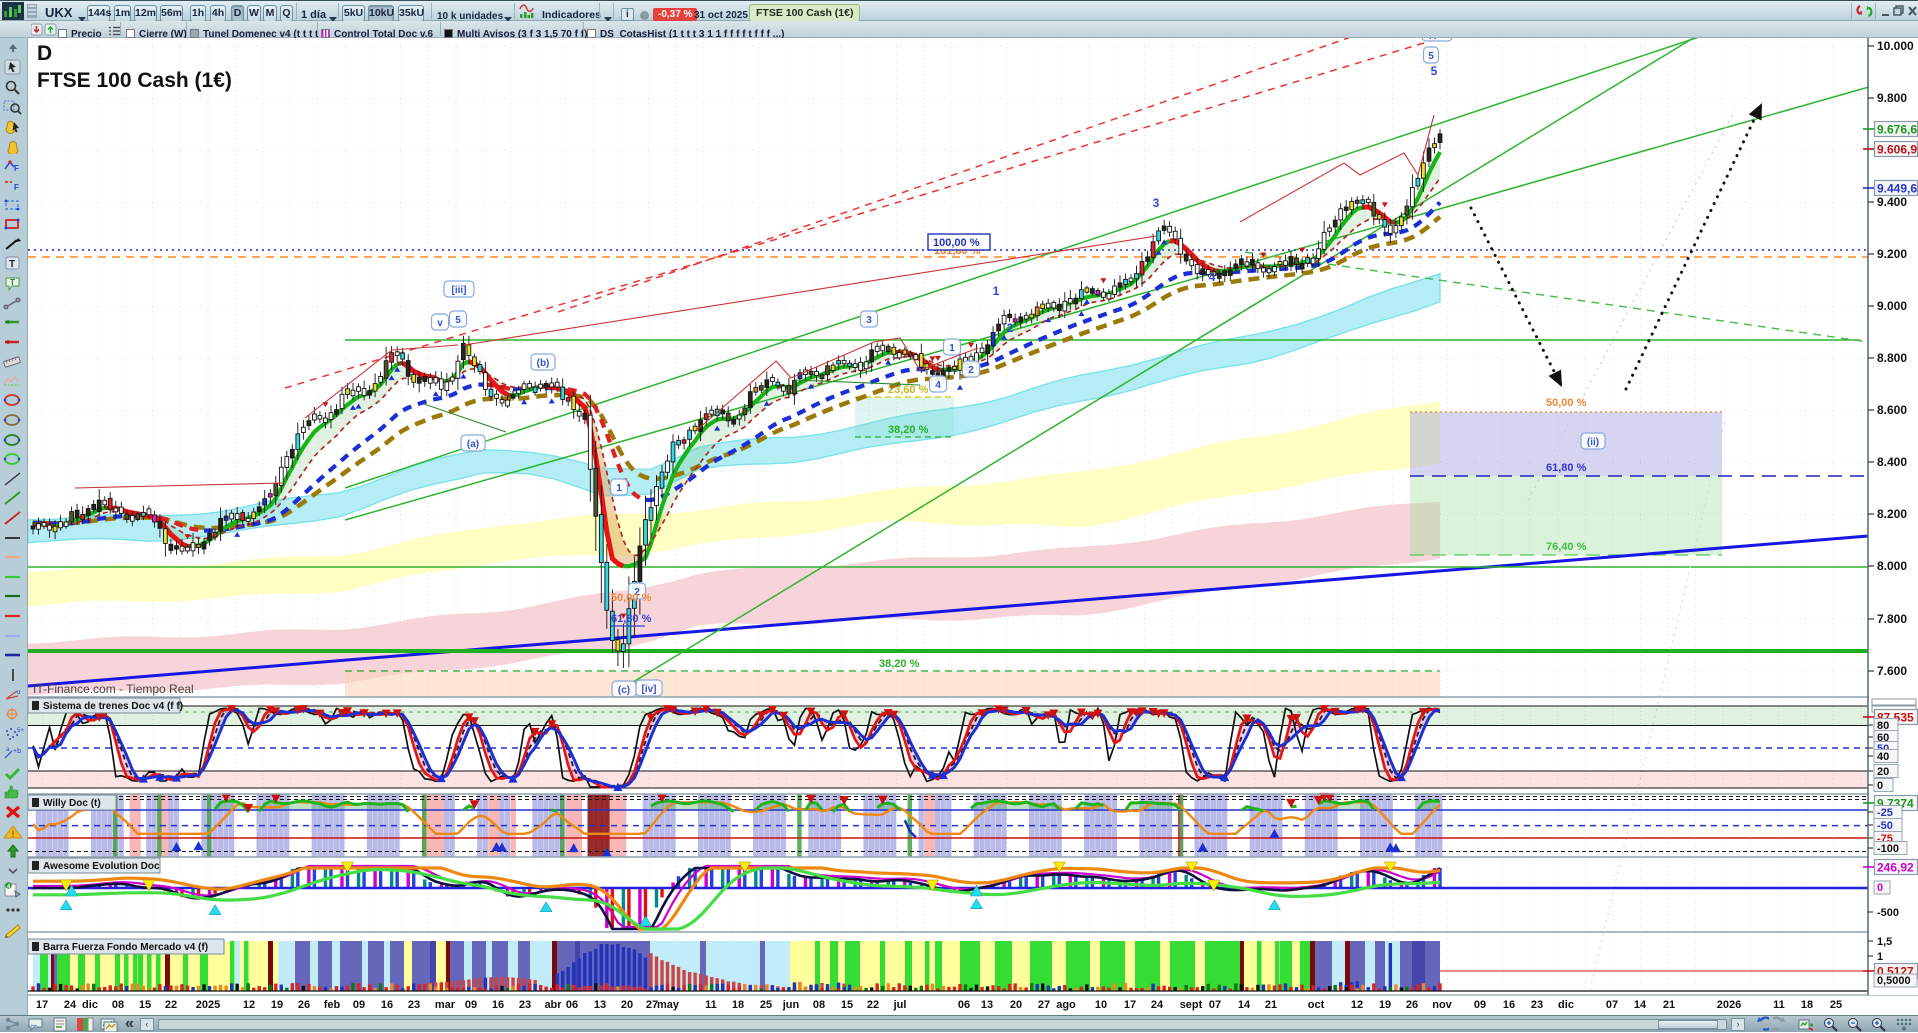  What do you see at coordinates (459, 290) in the screenshot?
I see `svg-text: [iii]` at bounding box center [459, 290].